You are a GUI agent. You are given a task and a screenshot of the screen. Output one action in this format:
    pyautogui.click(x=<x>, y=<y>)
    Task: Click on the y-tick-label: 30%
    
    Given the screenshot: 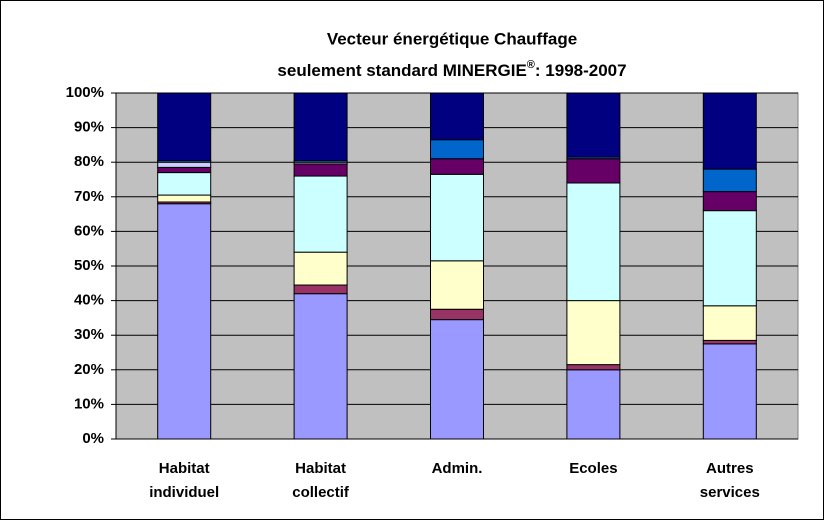 What is the action you would take?
    pyautogui.click(x=89, y=334)
    